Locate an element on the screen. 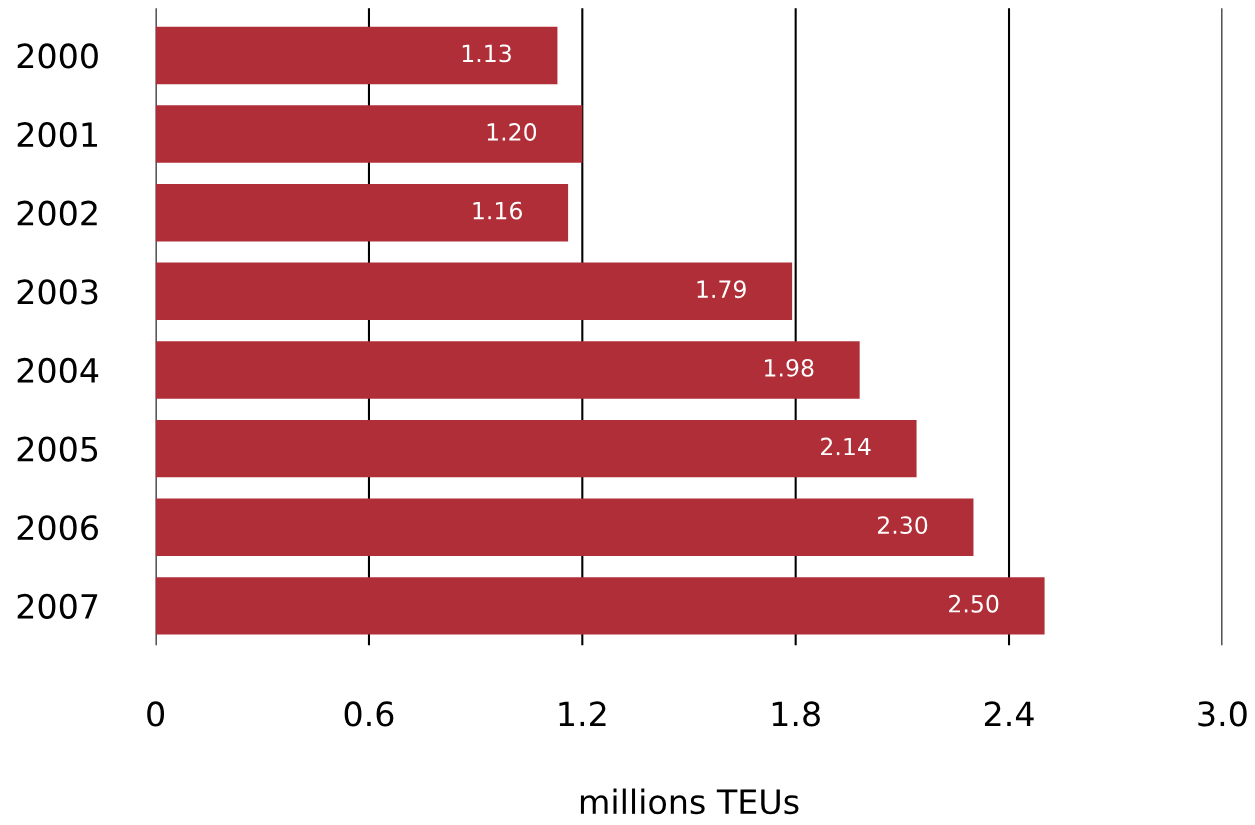  y-tick-label: 2002 is located at coordinates (57, 213).